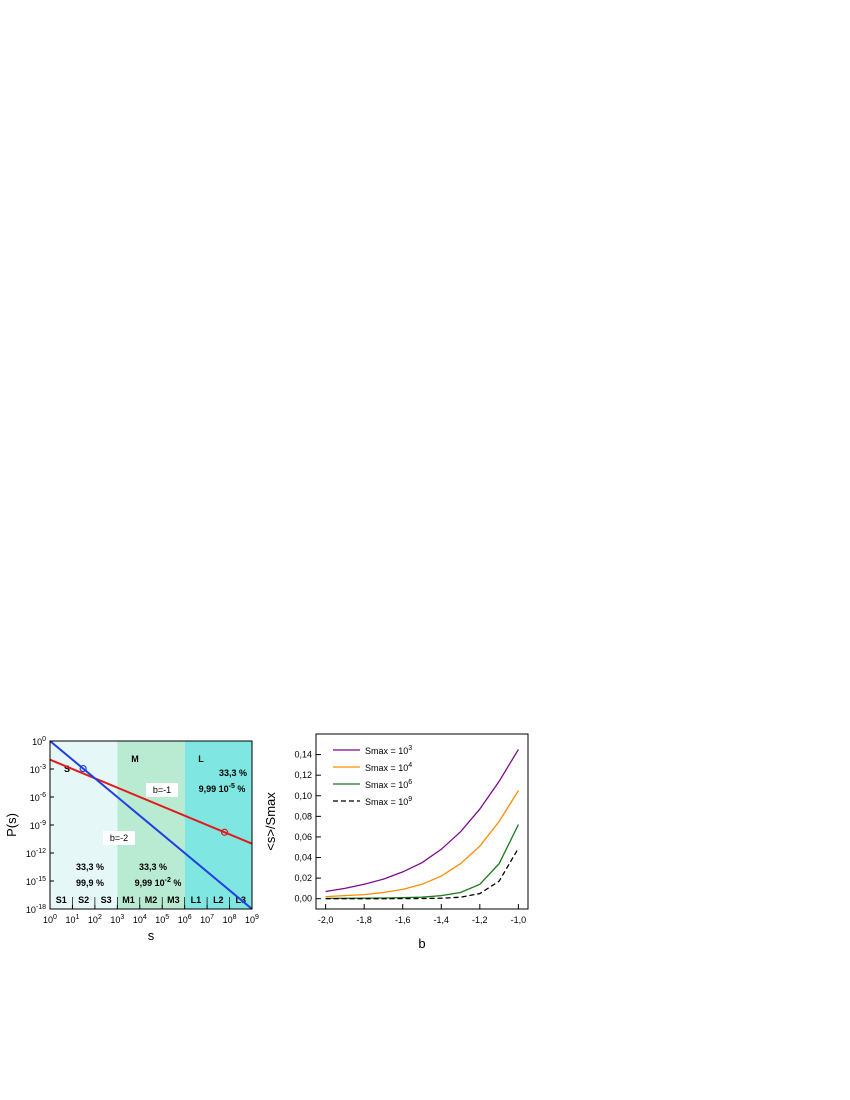 This screenshot has height=1100, width=850. I want to click on series-line-b=-1, so click(151, 801).